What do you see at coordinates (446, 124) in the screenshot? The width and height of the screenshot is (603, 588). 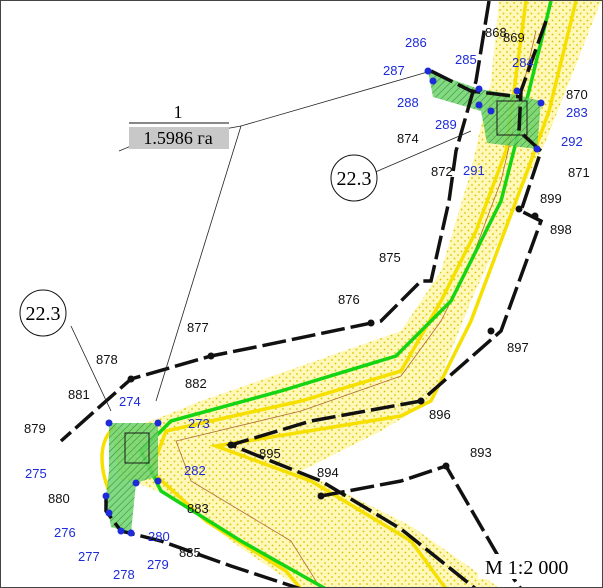 I see `svg-text: 289` at bounding box center [446, 124].